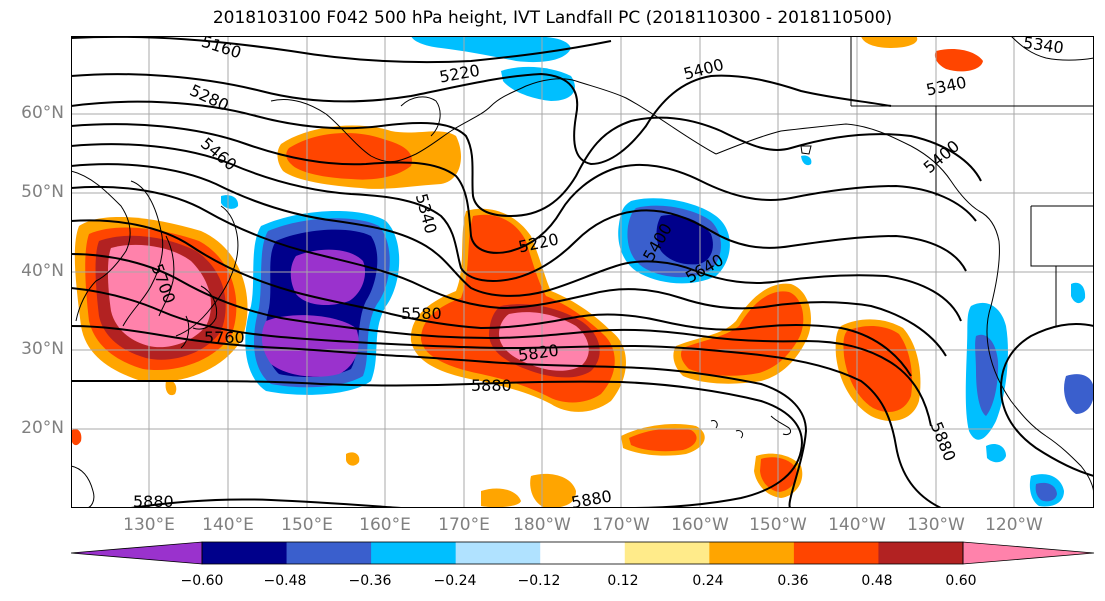  I want to click on lon-label: 120°W, so click(1014, 525).